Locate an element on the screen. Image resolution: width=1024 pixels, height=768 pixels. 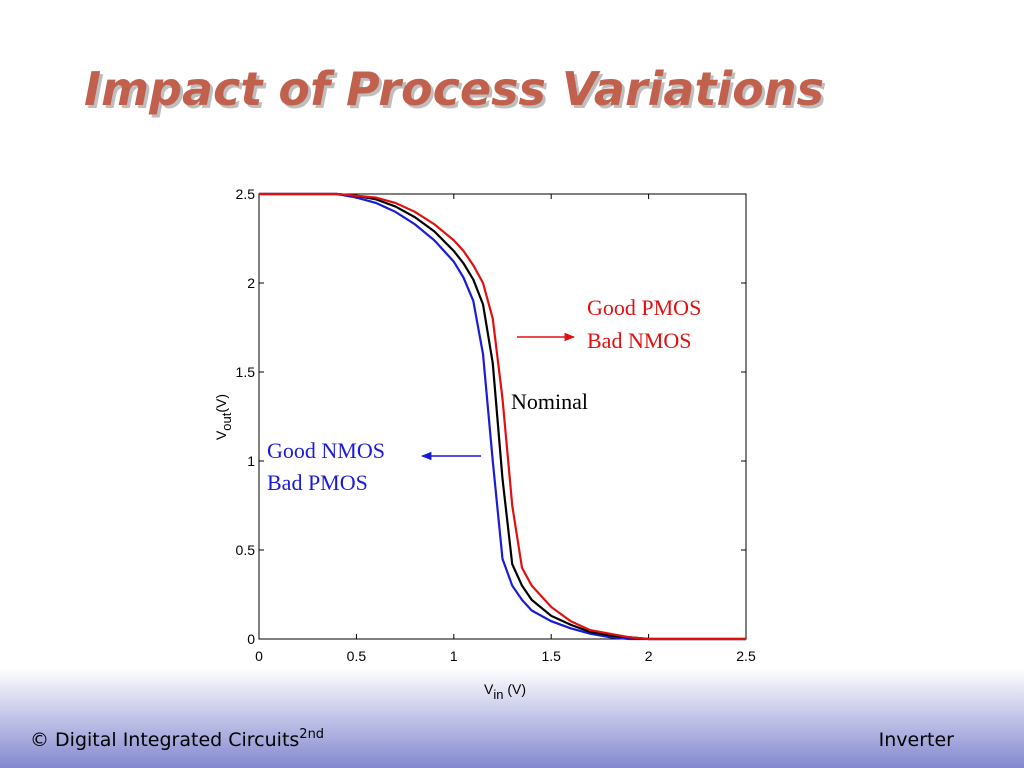
x-tick-label: 1 is located at coordinates (454, 656).